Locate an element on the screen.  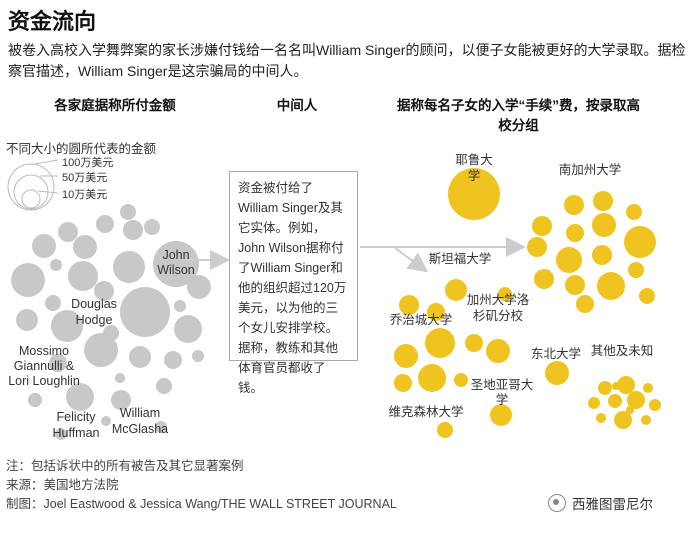
school-label-northeastern: 东北大学 is located at coordinates (556, 353).